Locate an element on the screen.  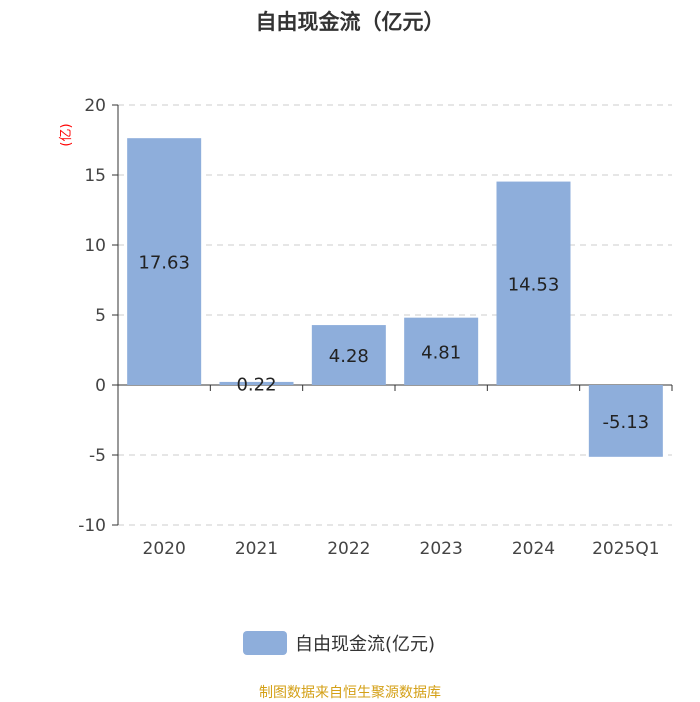
y-tick-label: 5 is located at coordinates (100, 316).